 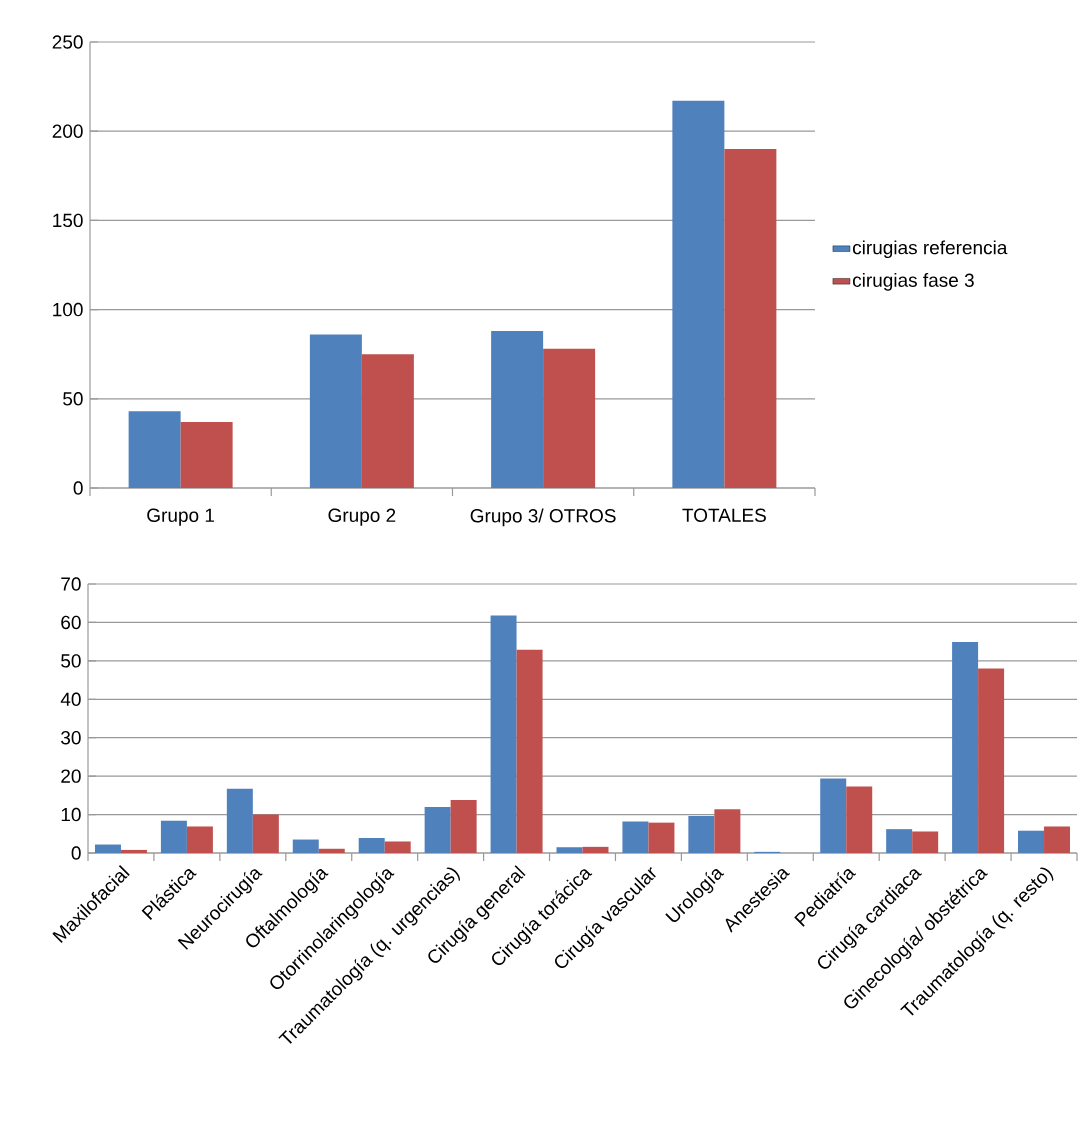 I want to click on x-tick-label: Grupo 1, so click(x=180, y=517).